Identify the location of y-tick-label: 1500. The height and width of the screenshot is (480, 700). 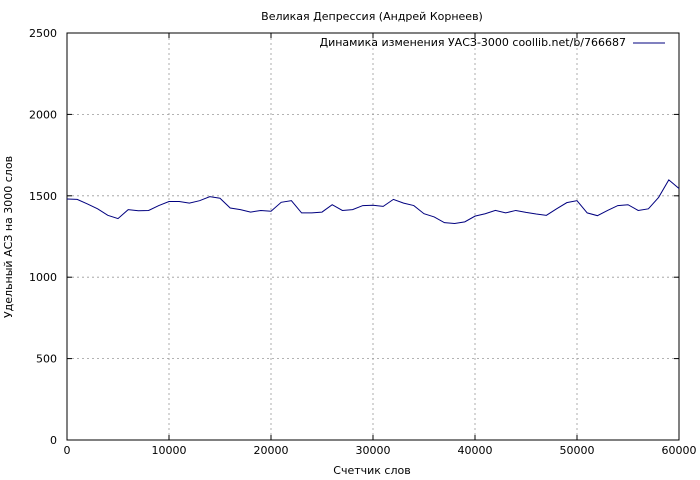
(43, 196).